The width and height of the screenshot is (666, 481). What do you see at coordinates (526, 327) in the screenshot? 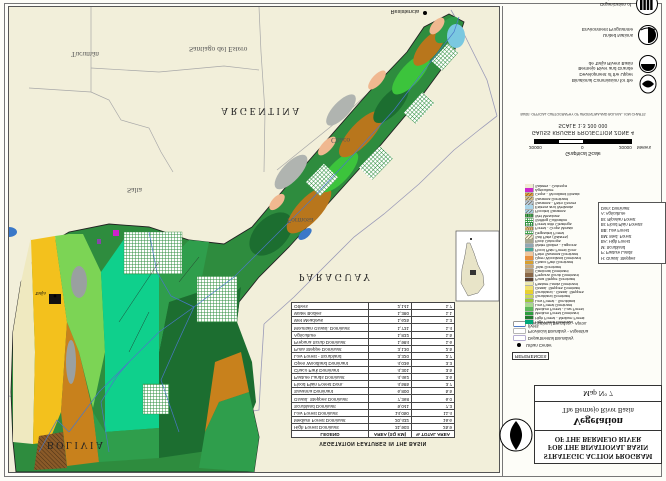
I see `rivers-item: rivers` at bounding box center [526, 327].